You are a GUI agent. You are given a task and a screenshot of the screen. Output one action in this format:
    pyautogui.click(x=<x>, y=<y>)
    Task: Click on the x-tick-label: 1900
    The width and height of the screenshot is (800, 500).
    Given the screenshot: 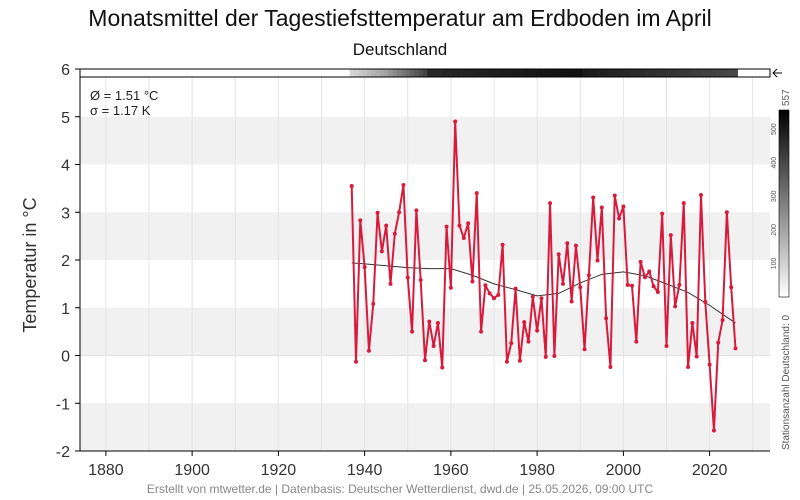 What is the action you would take?
    pyautogui.click(x=192, y=470)
    